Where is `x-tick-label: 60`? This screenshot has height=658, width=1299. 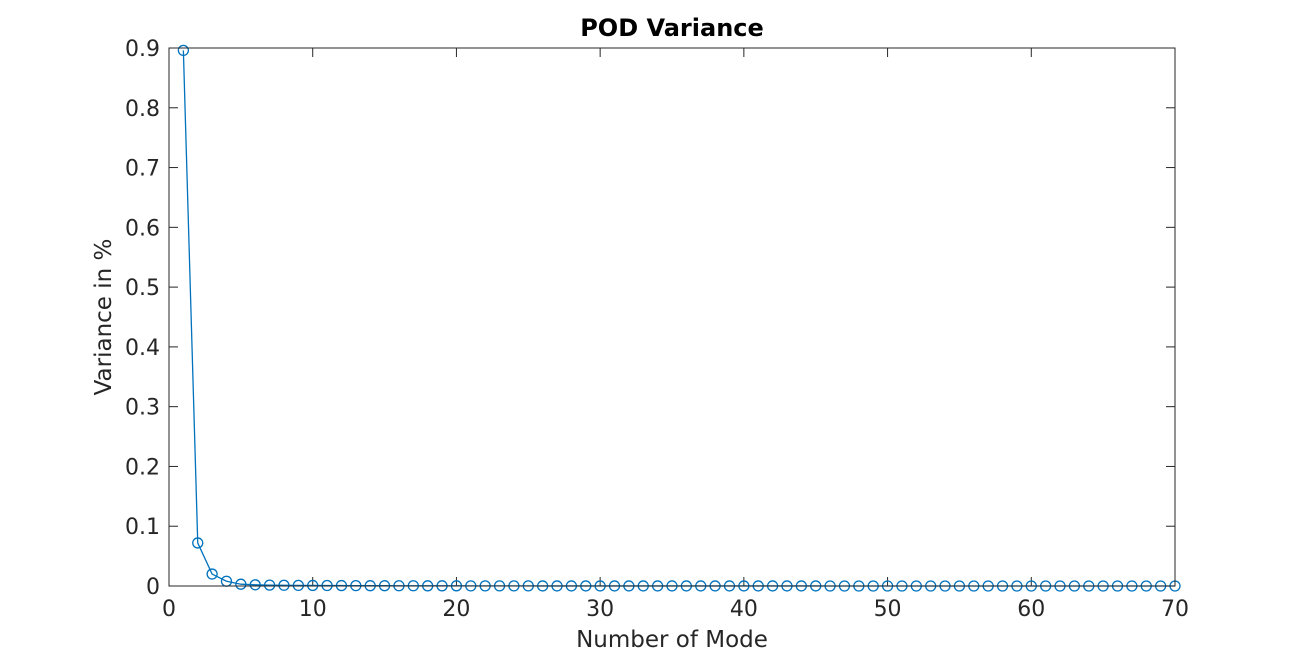 x-tick-label: 60 is located at coordinates (1031, 609).